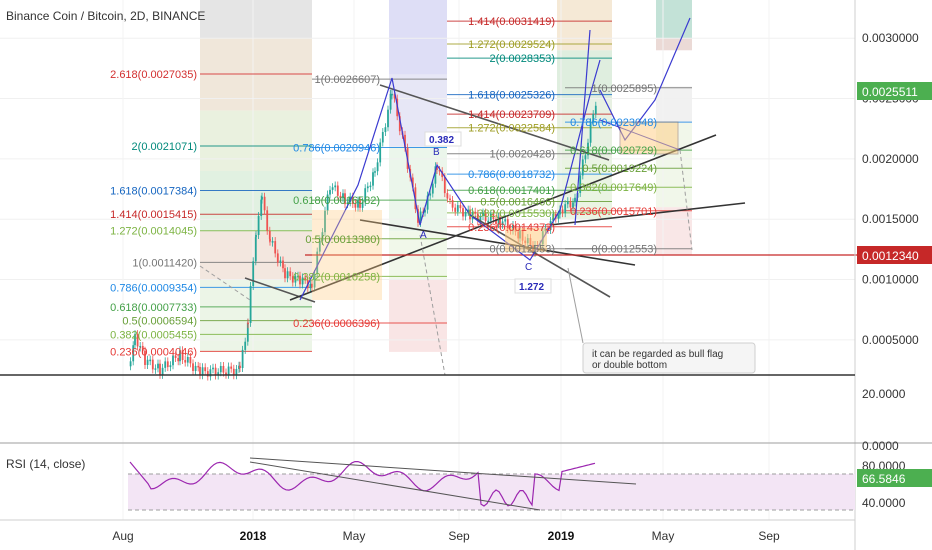 The width and height of the screenshot is (932, 550). I want to click on annotation-text-line: or double bottom, so click(629, 365).